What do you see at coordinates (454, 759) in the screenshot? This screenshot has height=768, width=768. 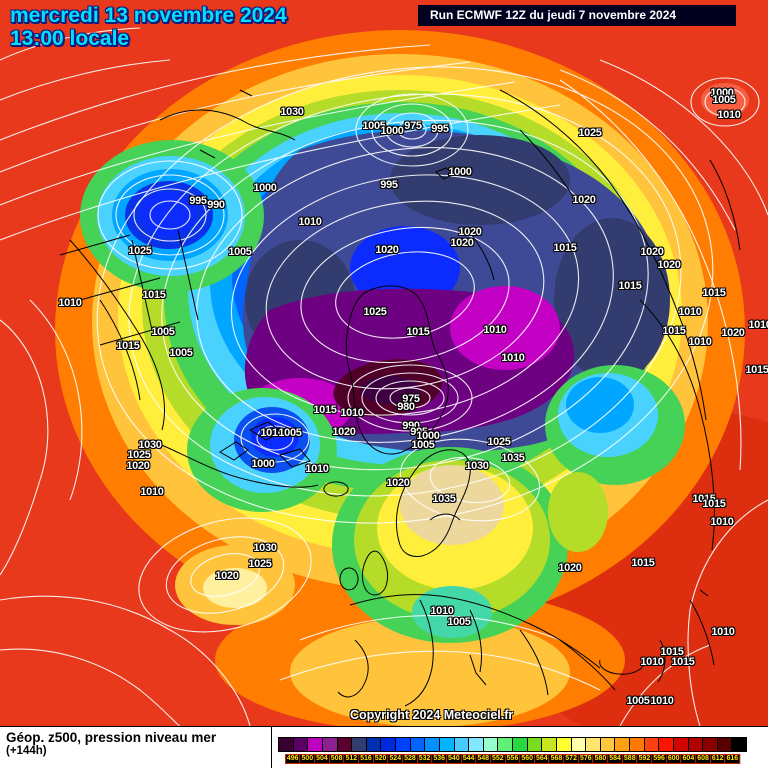 I see `color-scale-value: 540` at bounding box center [454, 759].